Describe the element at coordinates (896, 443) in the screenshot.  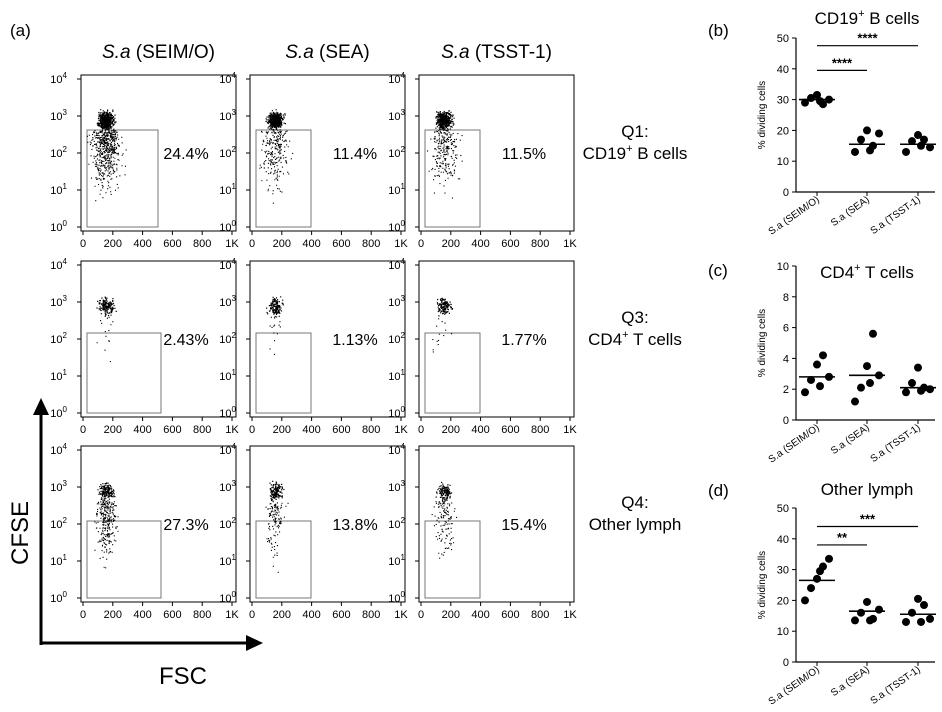
I see `category-label: S.a (TSST-1)` at that location.